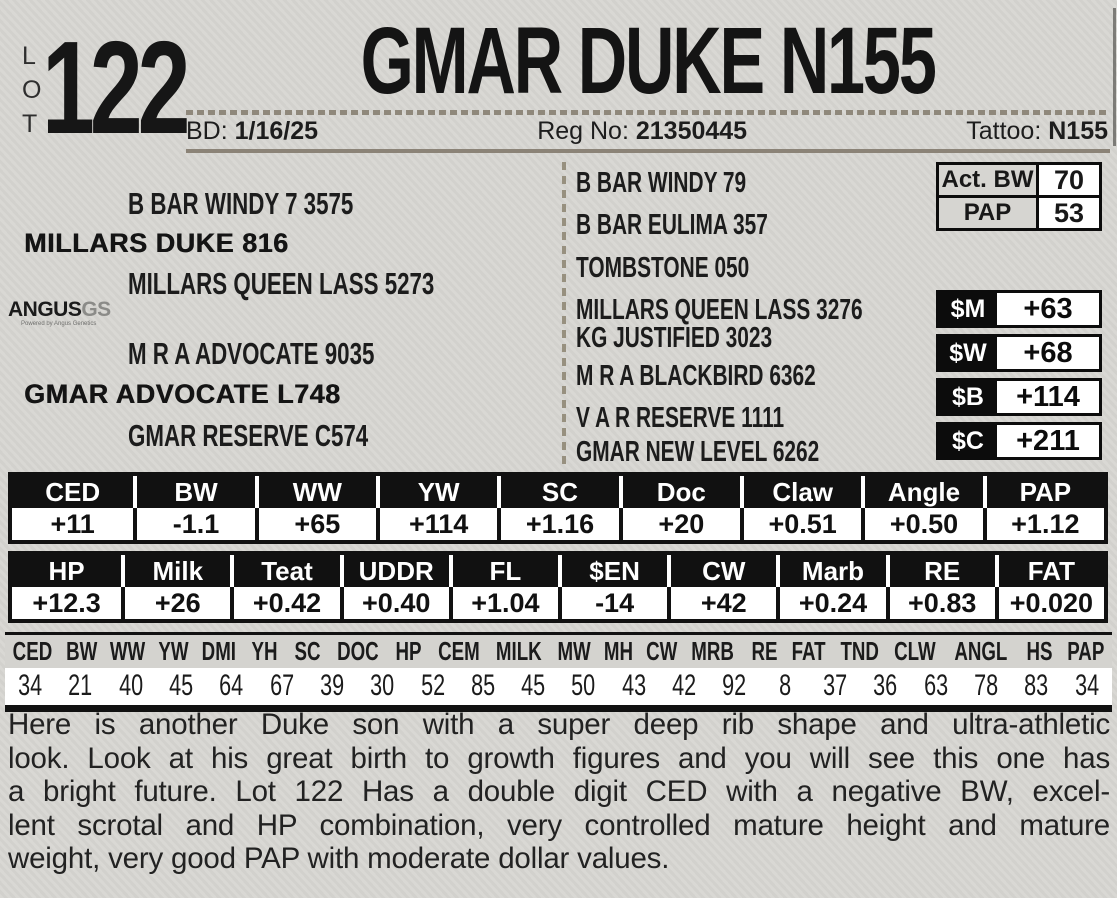 The width and height of the screenshot is (1117, 898). Describe the element at coordinates (1048, 309) in the screenshot. I see `dollar-m-value: +63` at that location.